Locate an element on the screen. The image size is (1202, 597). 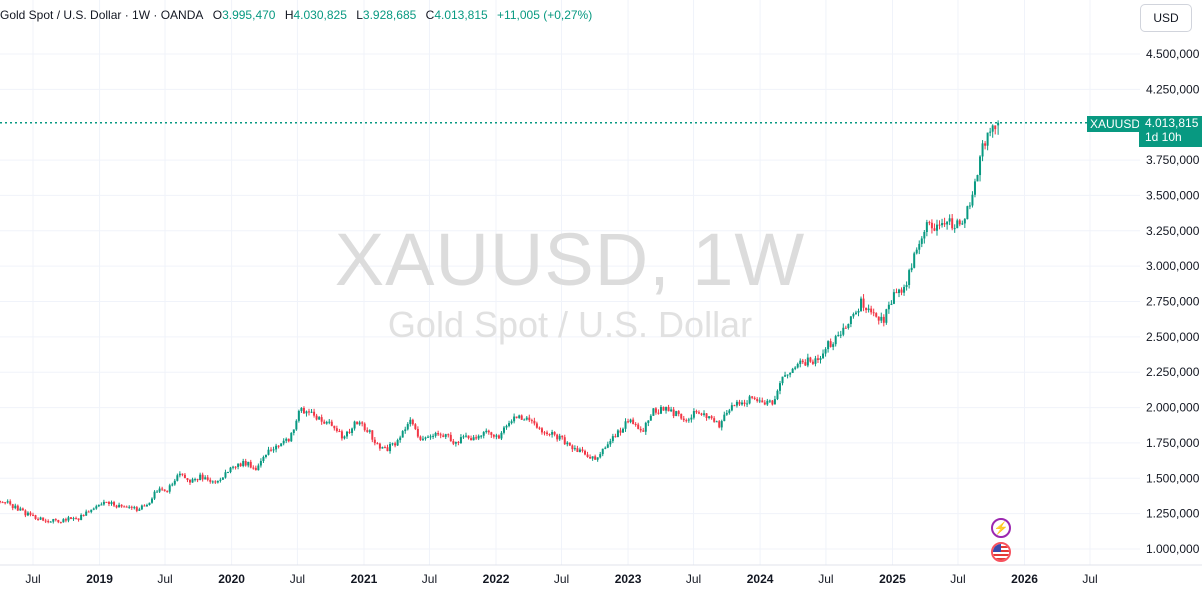
last-price-label: 4.013,815 1d 10h is located at coordinates (1170, 131).